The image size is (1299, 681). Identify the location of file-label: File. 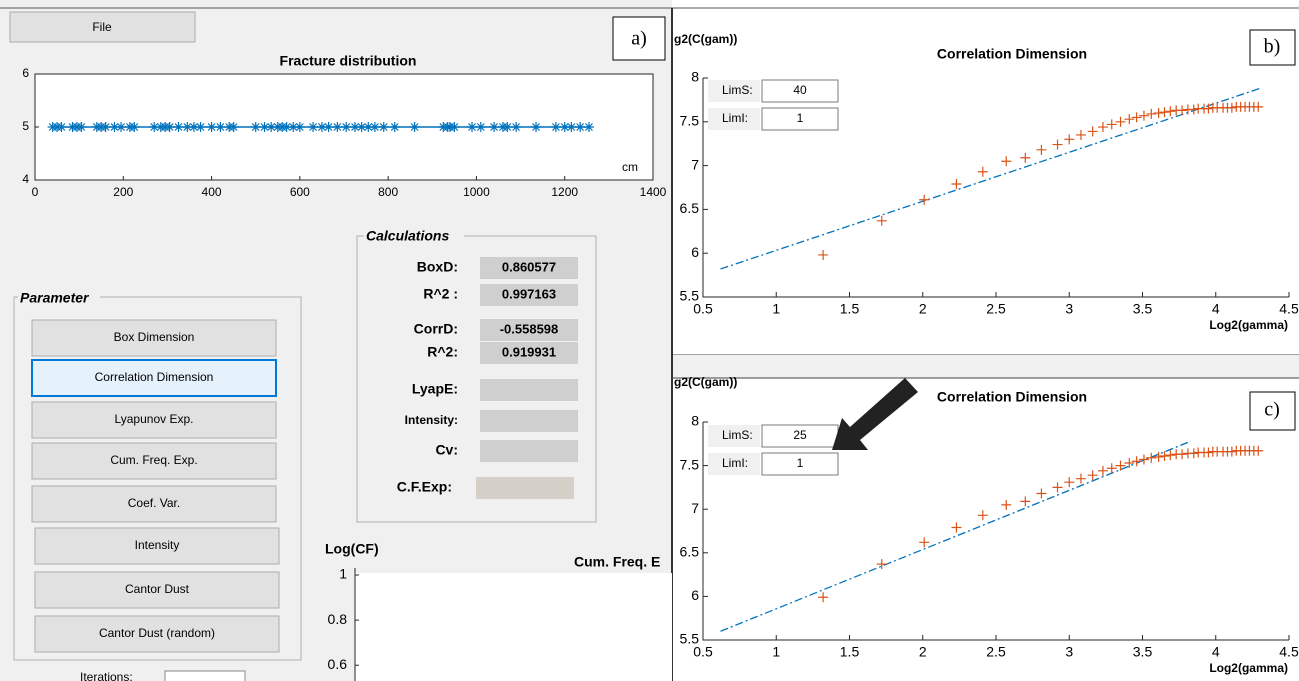
(102, 27).